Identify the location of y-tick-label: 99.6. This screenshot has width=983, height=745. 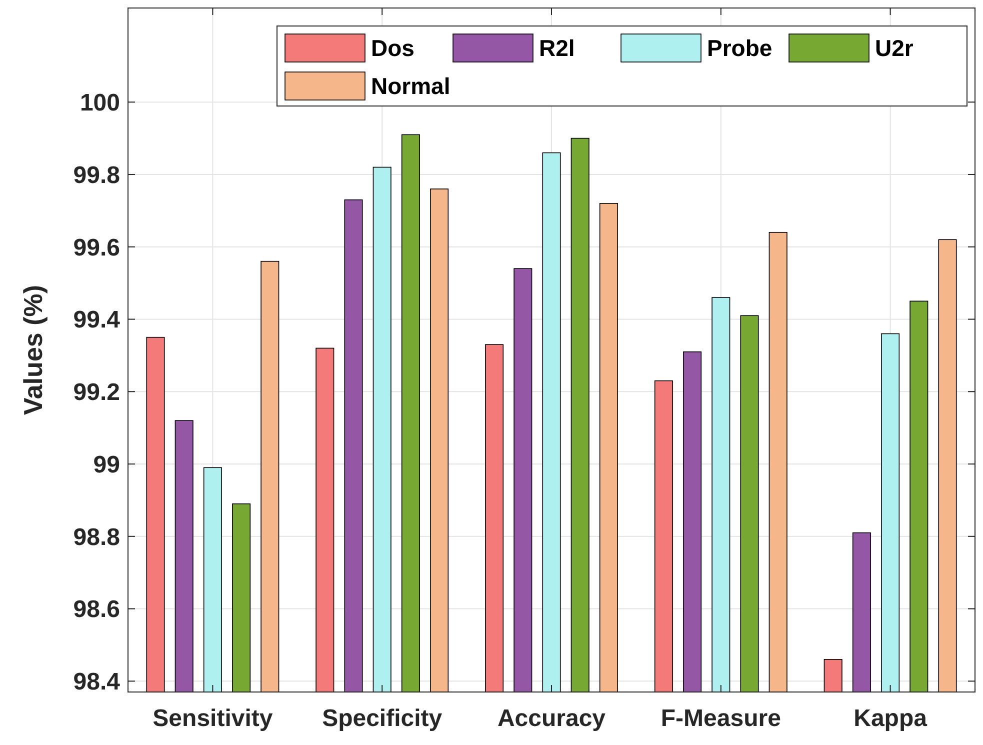
(96, 248).